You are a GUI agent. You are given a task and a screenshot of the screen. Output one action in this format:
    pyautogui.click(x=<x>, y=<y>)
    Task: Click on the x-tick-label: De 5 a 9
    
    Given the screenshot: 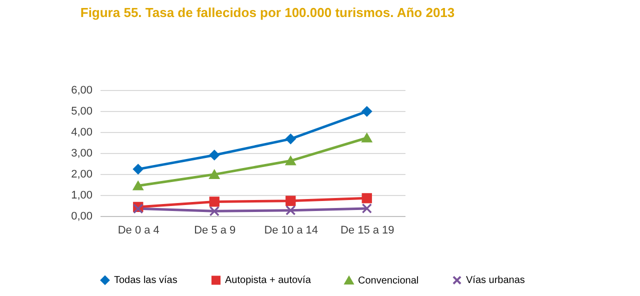 What is the action you would take?
    pyautogui.click(x=215, y=230)
    